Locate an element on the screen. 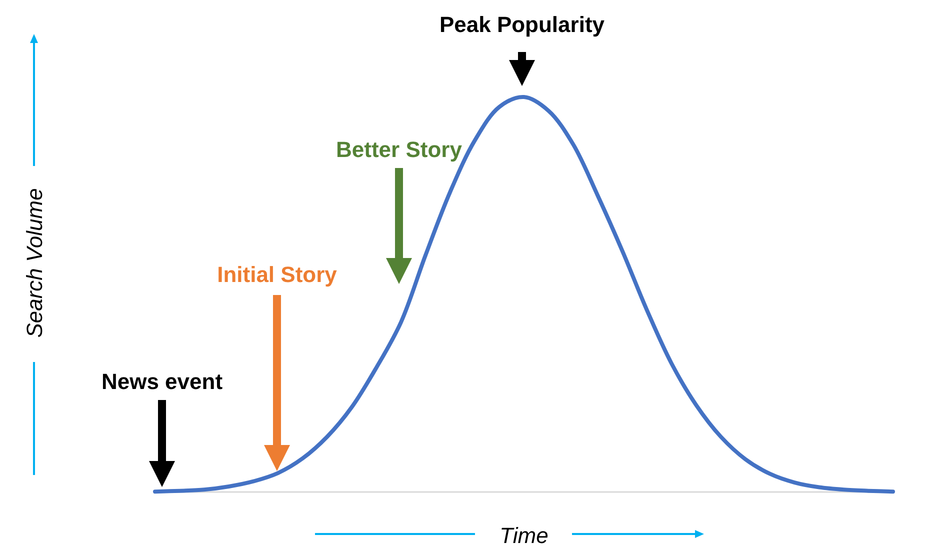  text: Peak Popularity is located at coordinates (522, 24).